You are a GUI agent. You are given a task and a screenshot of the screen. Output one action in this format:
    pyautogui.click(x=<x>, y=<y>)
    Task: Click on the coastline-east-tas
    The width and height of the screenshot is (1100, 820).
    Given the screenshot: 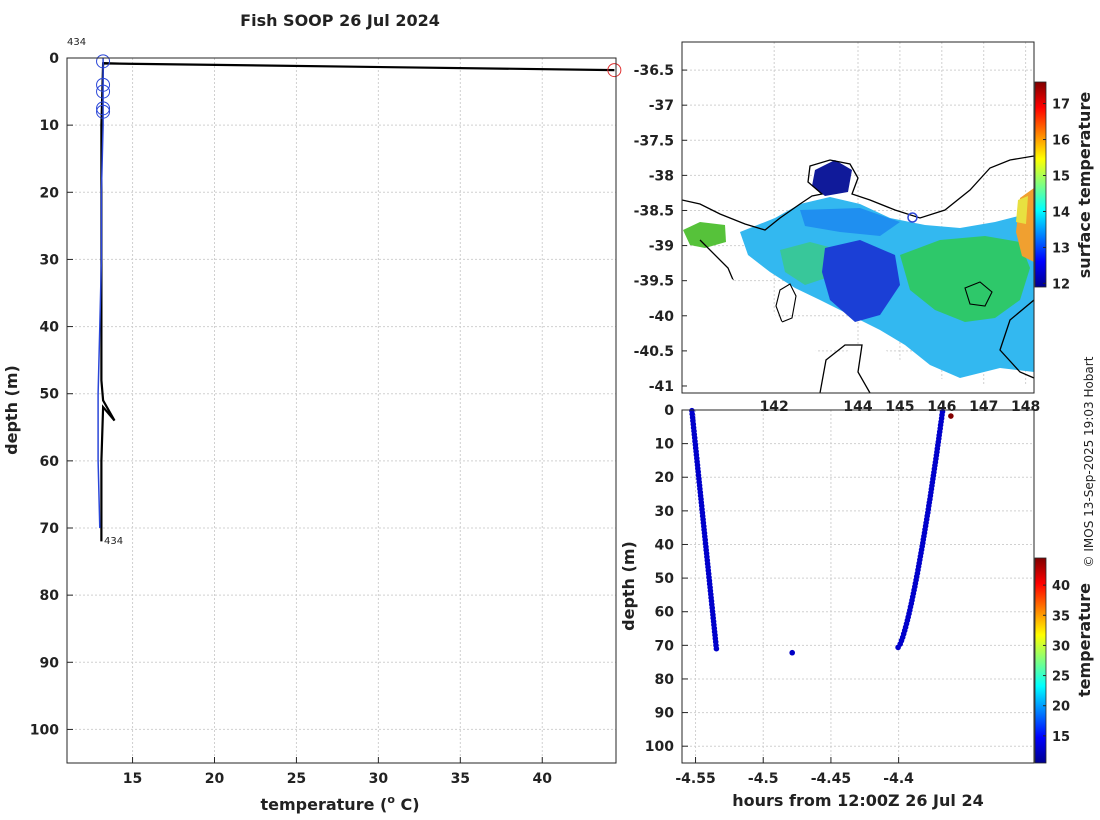 What is the action you would take?
    pyautogui.click(x=1016, y=339)
    